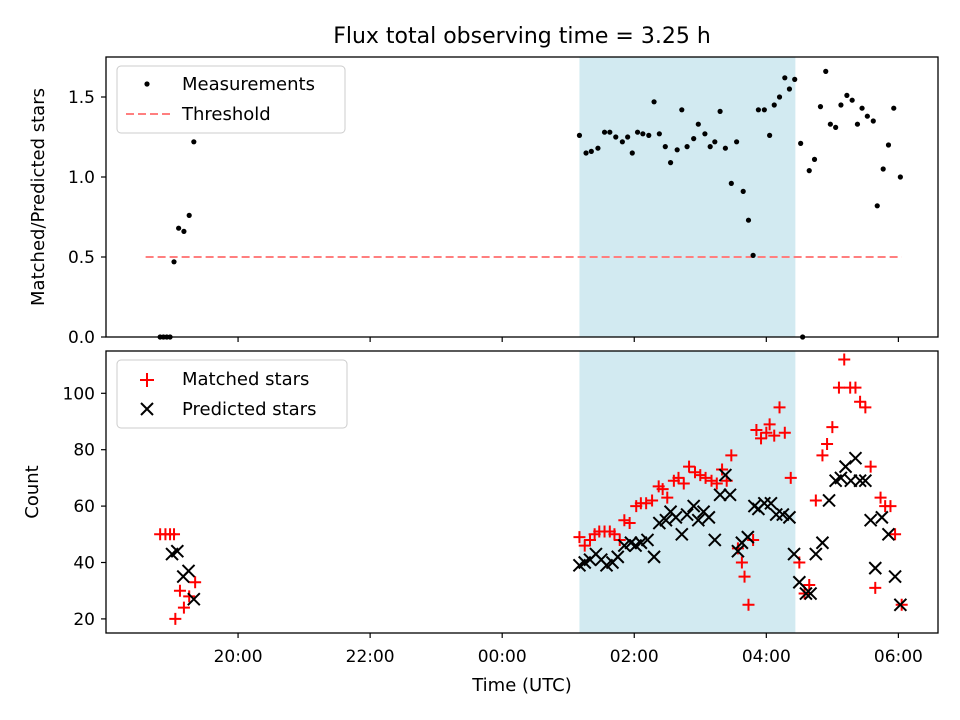 This screenshot has height=720, width=960. Describe the element at coordinates (84, 564) in the screenshot. I see `bottom-ytick-label: 40` at that location.